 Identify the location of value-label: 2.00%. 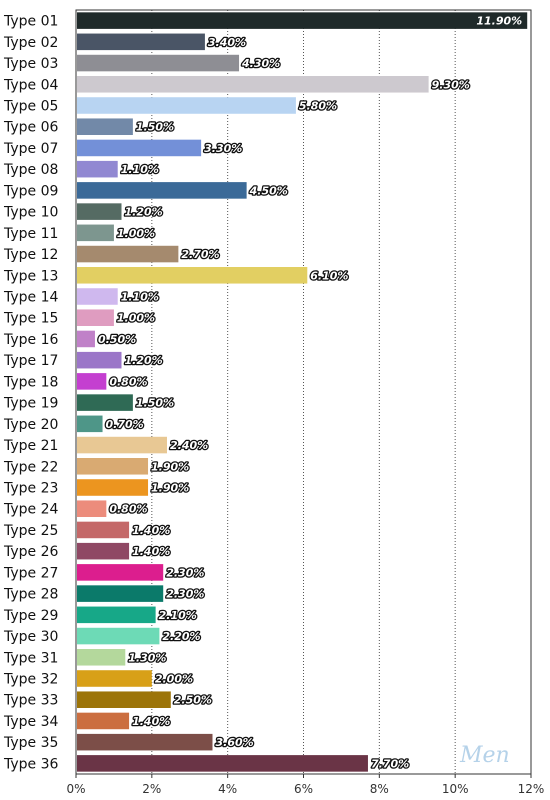
(174, 679).